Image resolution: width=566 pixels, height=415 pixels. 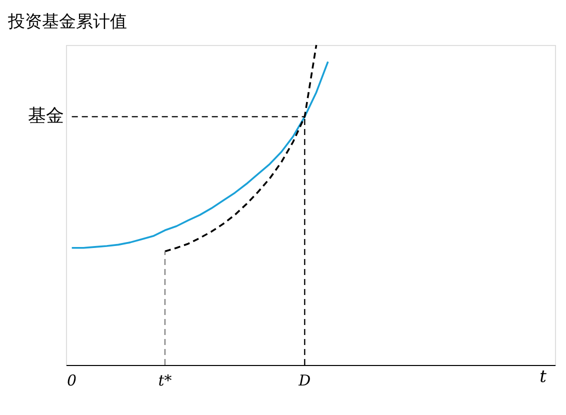 What do you see at coordinates (304, 381) in the screenshot?
I see `x-tick-label: D` at bounding box center [304, 381].